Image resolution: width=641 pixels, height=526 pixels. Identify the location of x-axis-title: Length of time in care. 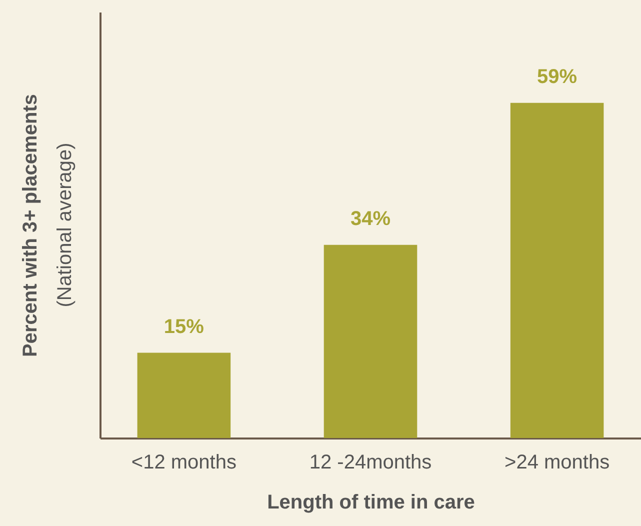
(371, 503).